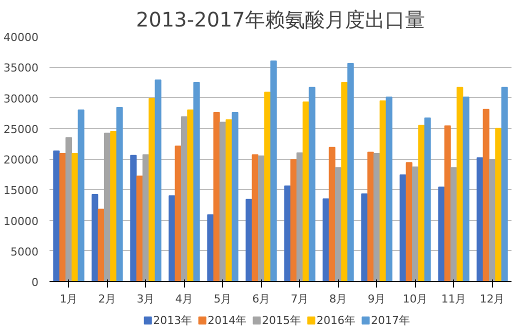 The width and height of the screenshot is (526, 334). I want to click on chart-title: 2013-2017年赖氨酸月度出口量, so click(281, 20).